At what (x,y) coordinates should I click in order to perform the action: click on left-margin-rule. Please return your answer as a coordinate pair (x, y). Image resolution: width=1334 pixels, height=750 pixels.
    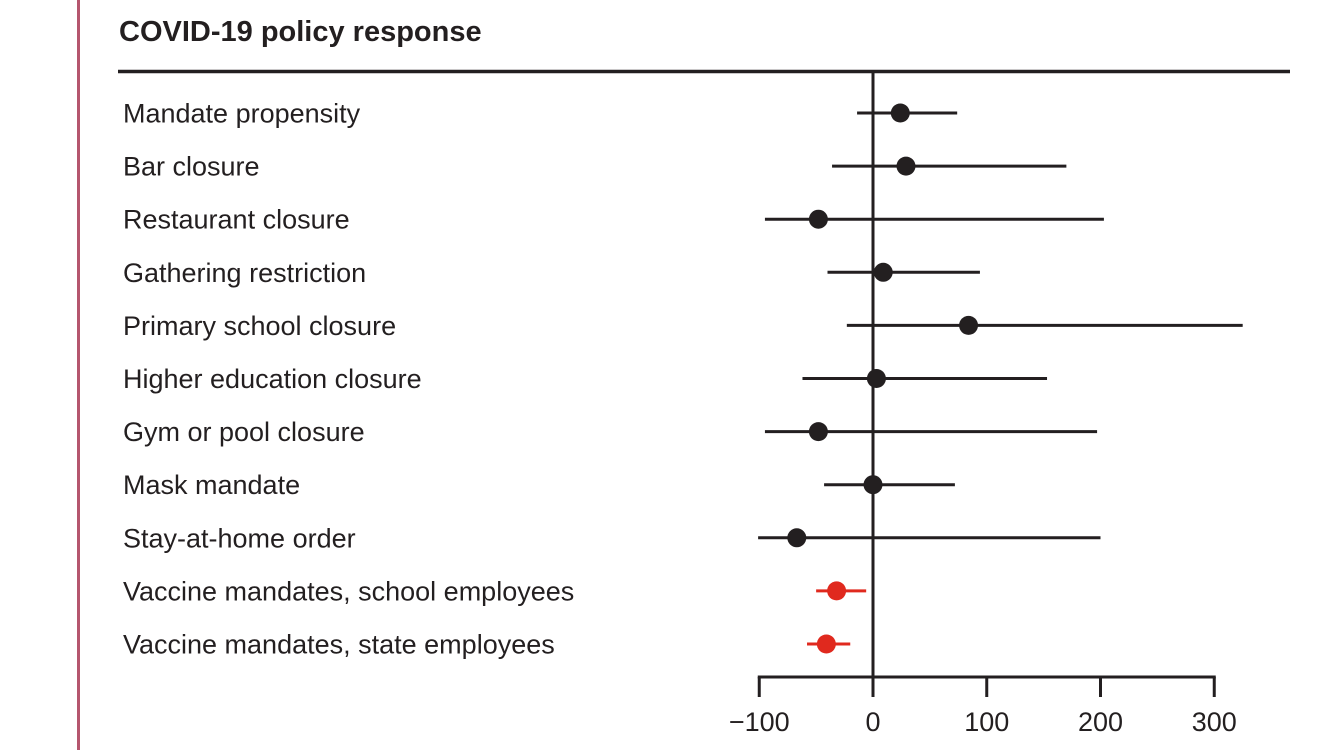
    Looking at the image, I should click on (78, 375).